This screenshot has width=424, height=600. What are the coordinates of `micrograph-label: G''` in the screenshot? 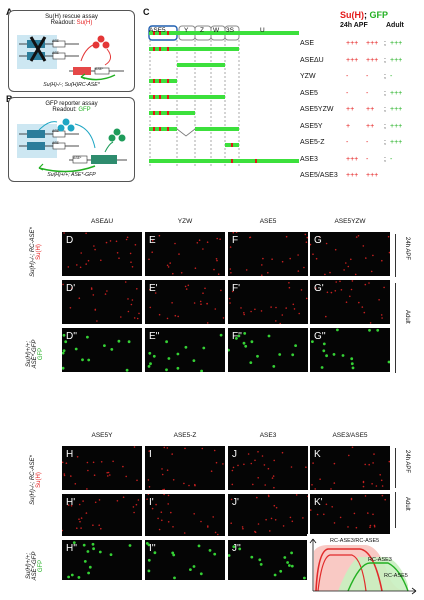 It's located at (320, 336).